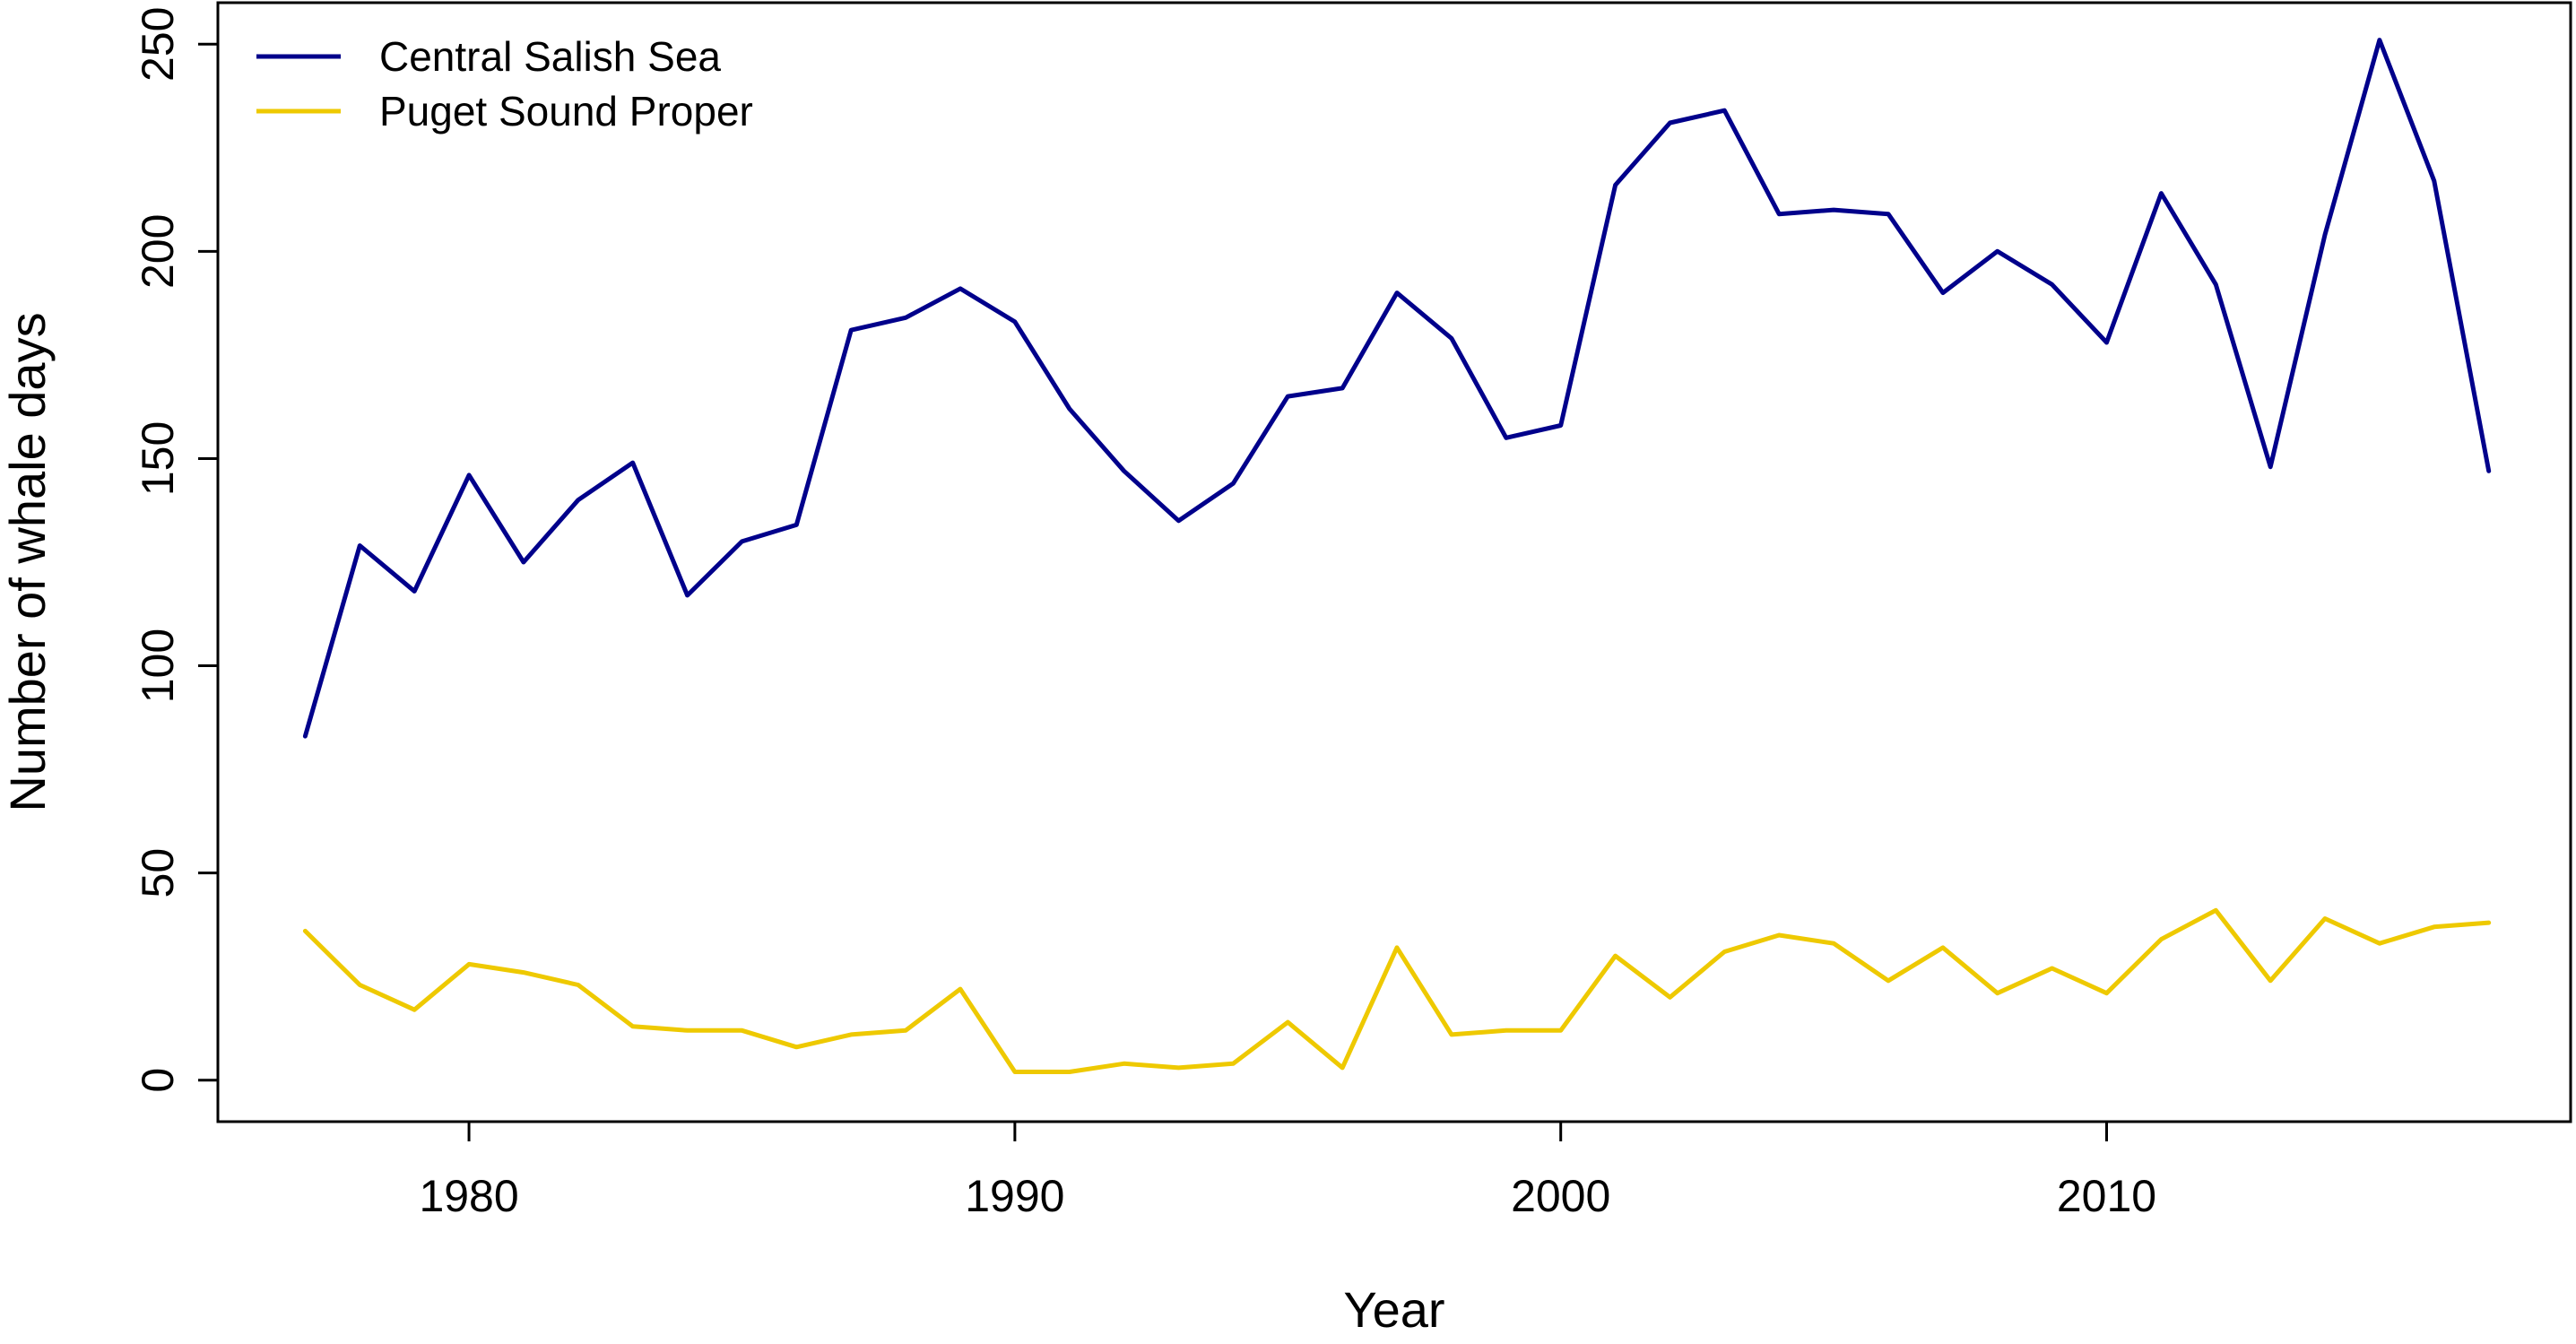 Image resolution: width=2576 pixels, height=1344 pixels. Describe the element at coordinates (175, 550) in the screenshot. I see `y-axis: 0 50 100 150 200 250` at that location.